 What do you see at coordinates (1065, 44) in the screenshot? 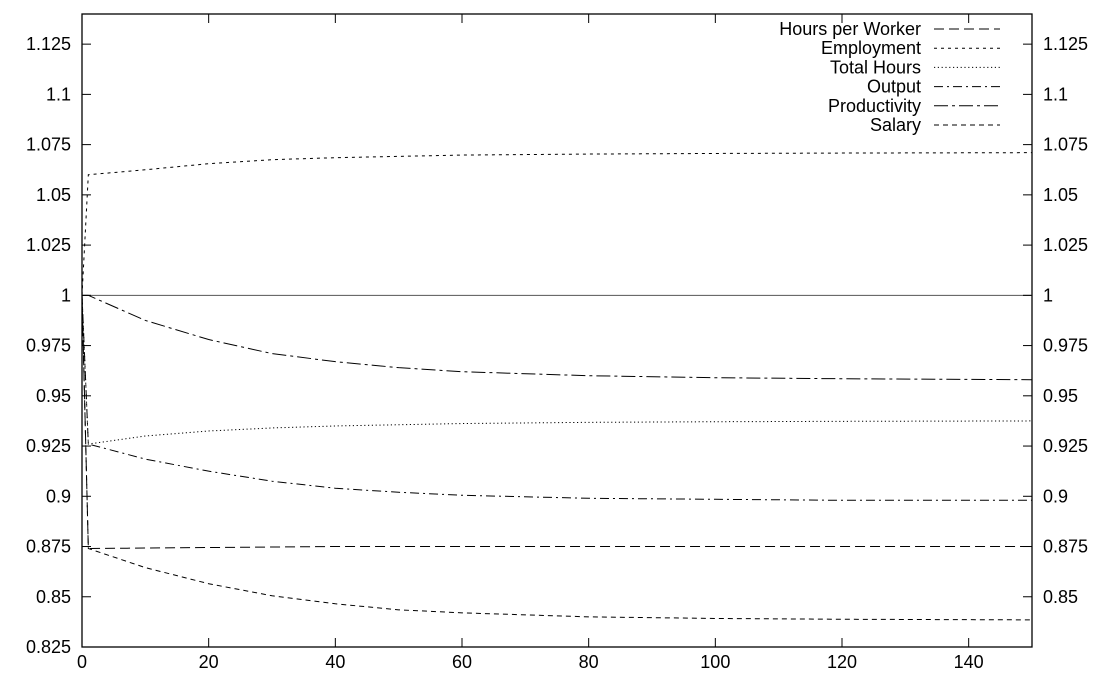
I see `y-tick-label-right: 1.125` at bounding box center [1065, 44].